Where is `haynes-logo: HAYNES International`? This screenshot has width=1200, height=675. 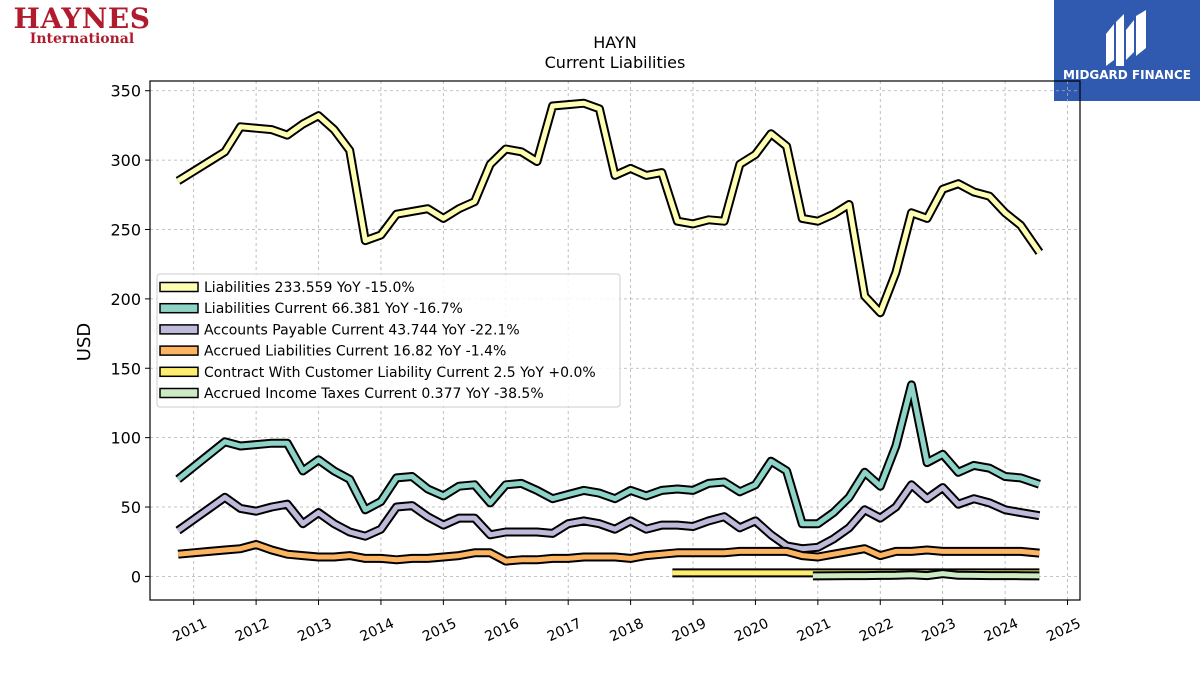
haynes-logo: HAYNES International is located at coordinates (84, 26).